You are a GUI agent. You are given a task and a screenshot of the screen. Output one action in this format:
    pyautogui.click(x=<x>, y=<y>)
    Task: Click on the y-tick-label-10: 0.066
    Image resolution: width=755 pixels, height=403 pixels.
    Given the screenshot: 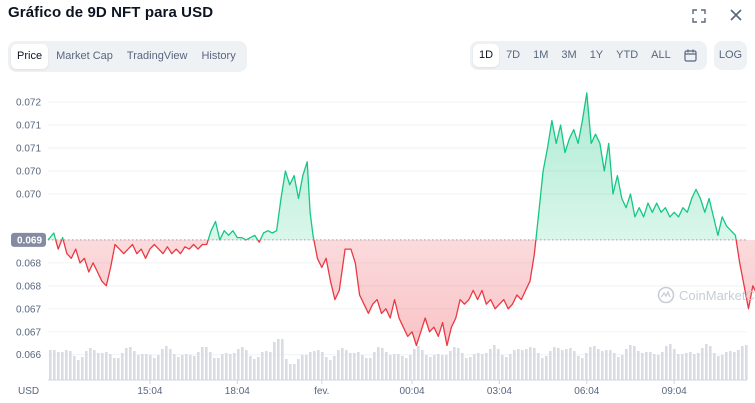 What is the action you would take?
    pyautogui.click(x=28, y=355)
    